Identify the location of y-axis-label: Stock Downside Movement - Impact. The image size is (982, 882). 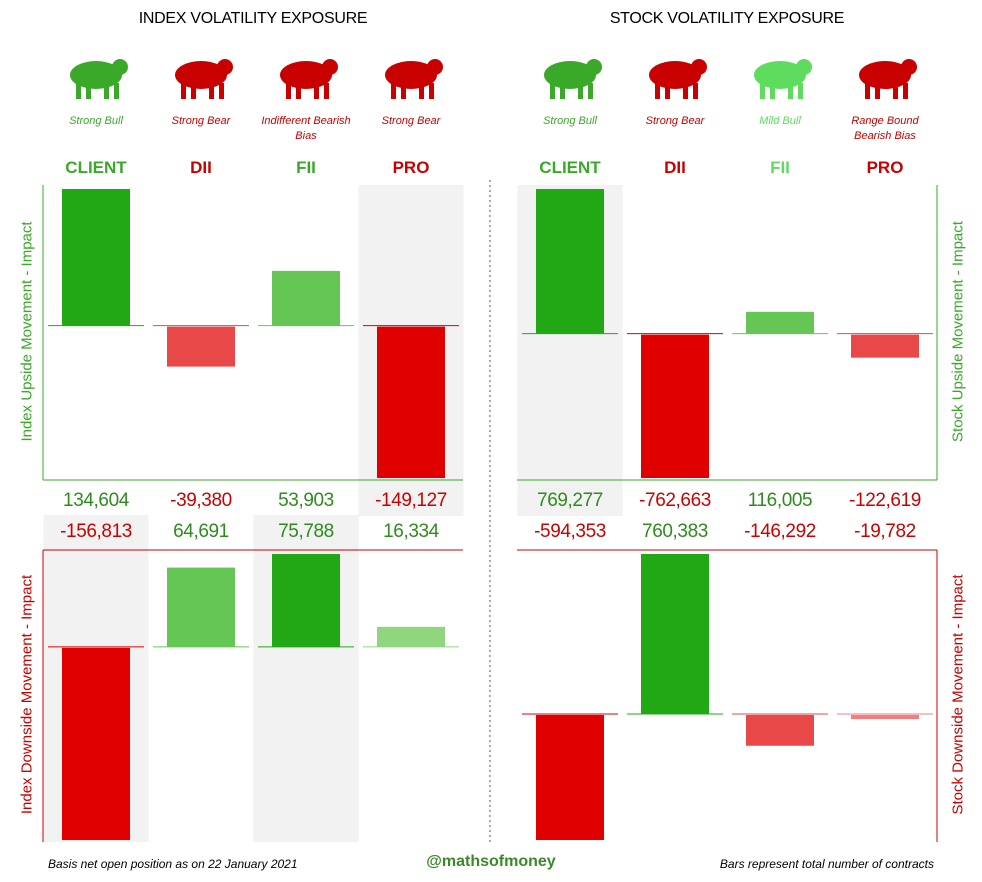
(958, 694).